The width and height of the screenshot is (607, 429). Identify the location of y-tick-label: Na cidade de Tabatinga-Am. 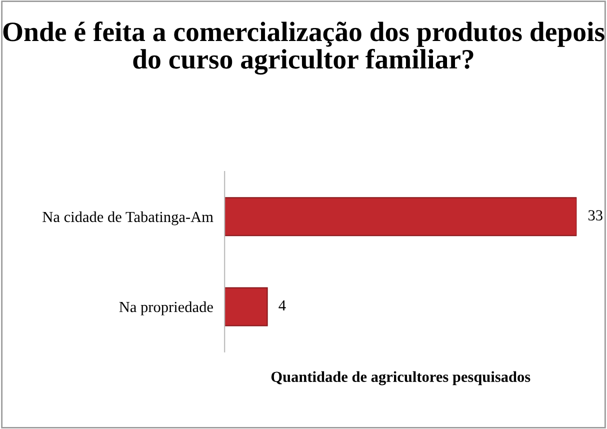
(128, 218).